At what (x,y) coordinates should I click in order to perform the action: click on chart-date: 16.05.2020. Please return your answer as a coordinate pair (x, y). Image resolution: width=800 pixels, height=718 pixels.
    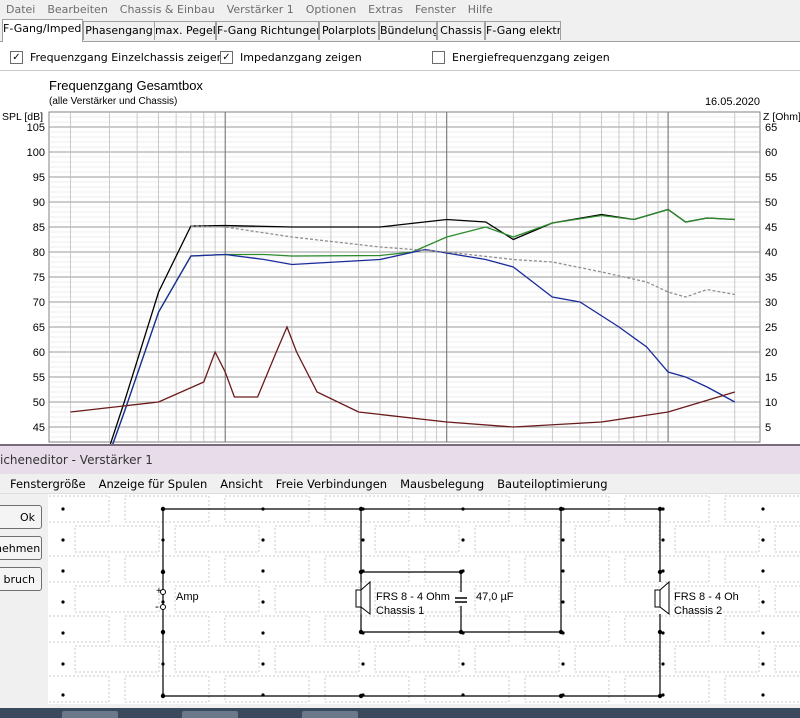
    Looking at the image, I should click on (732, 102).